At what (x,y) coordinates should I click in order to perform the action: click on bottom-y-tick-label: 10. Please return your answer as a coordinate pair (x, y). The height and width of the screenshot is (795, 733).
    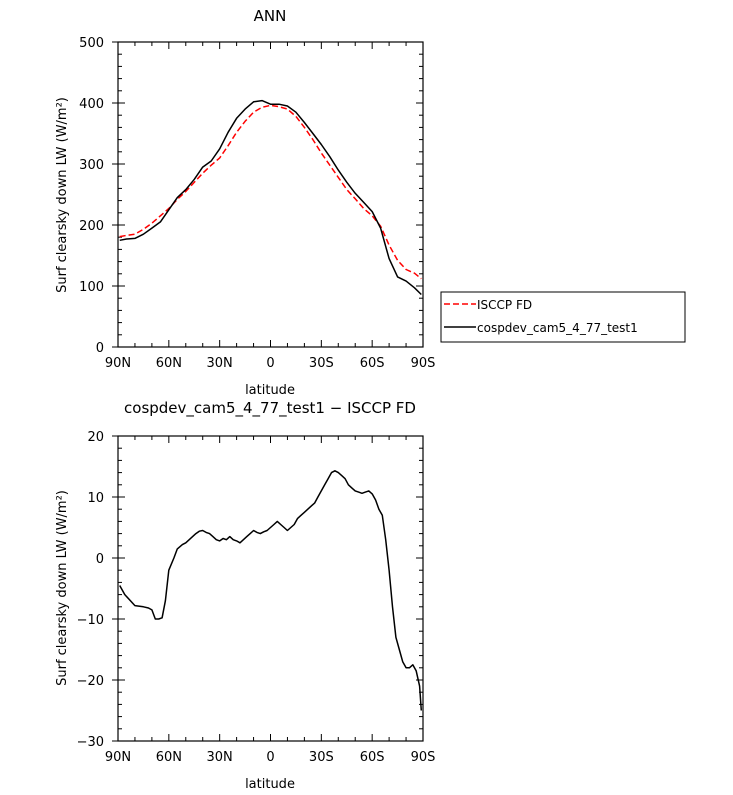
    Looking at the image, I should click on (95, 498).